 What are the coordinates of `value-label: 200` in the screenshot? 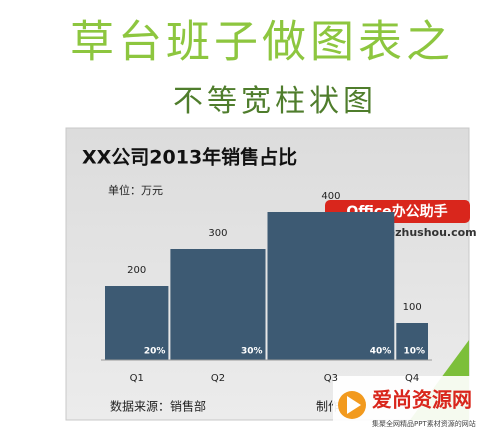 It's located at (136, 270).